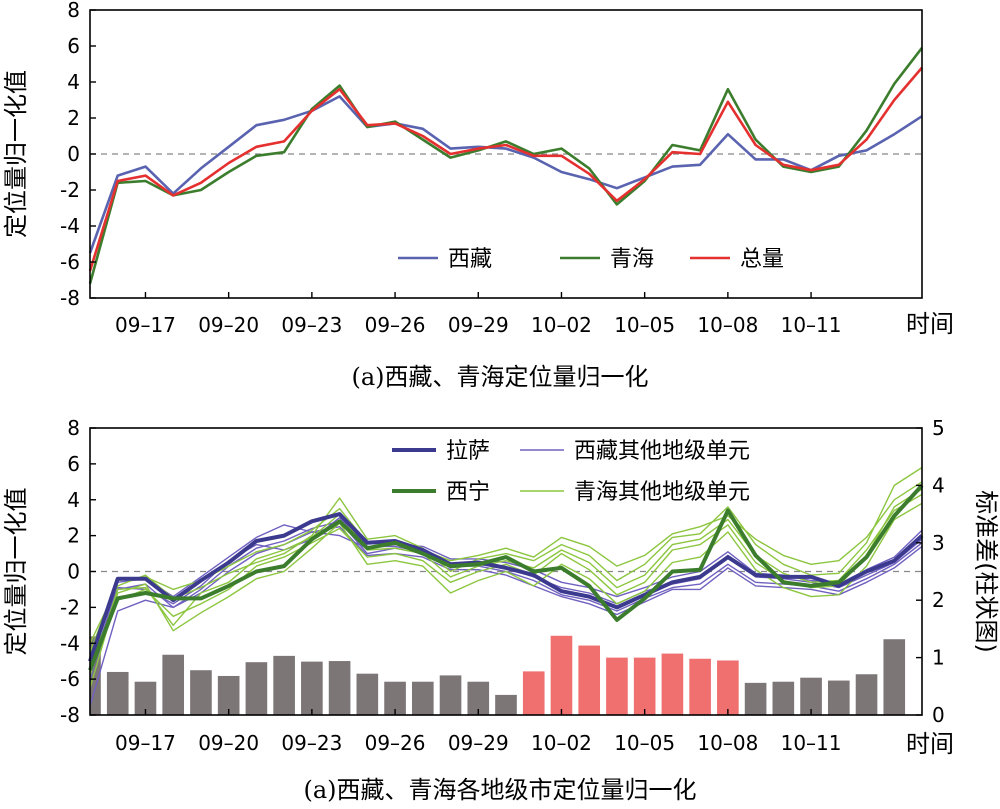  I want to click on c0-xtick-label-3: 09–26, so click(395, 325).